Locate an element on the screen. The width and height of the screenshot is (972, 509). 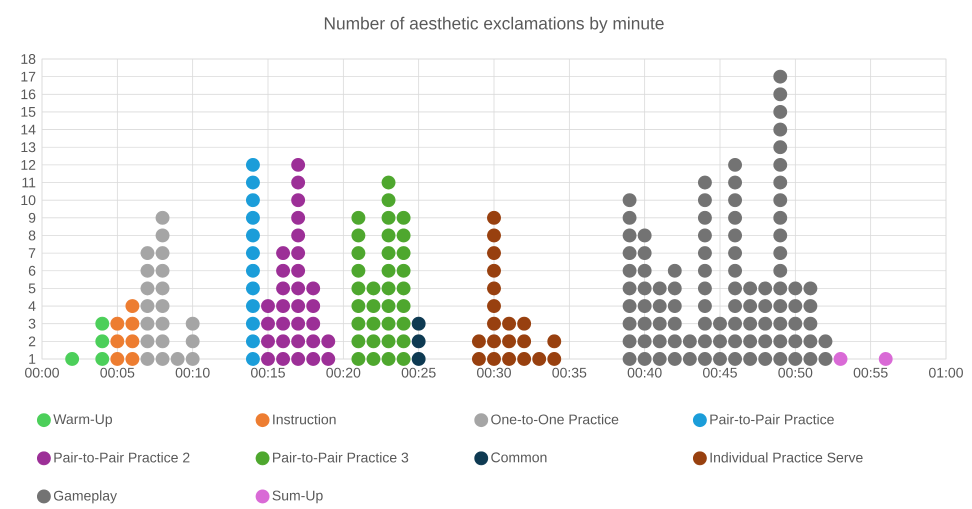
y-tick-label: 10 is located at coordinates (28, 200).